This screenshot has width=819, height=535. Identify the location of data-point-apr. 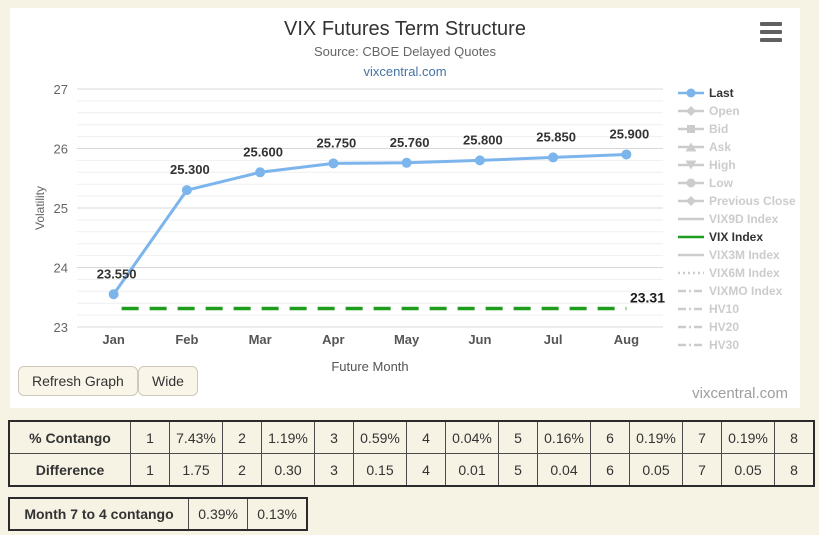
(333, 163).